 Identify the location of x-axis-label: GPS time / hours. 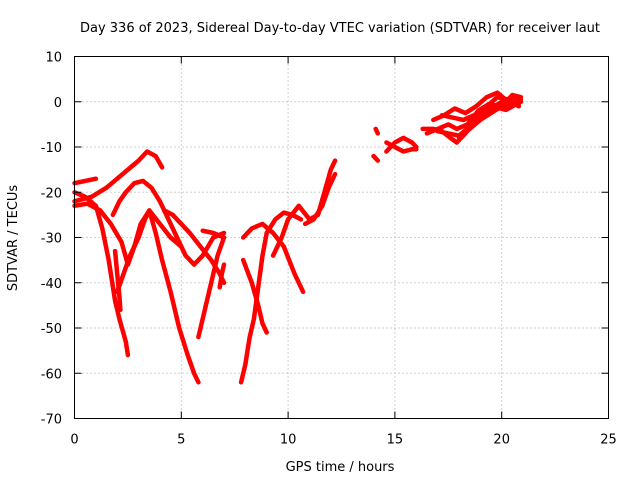
(340, 467).